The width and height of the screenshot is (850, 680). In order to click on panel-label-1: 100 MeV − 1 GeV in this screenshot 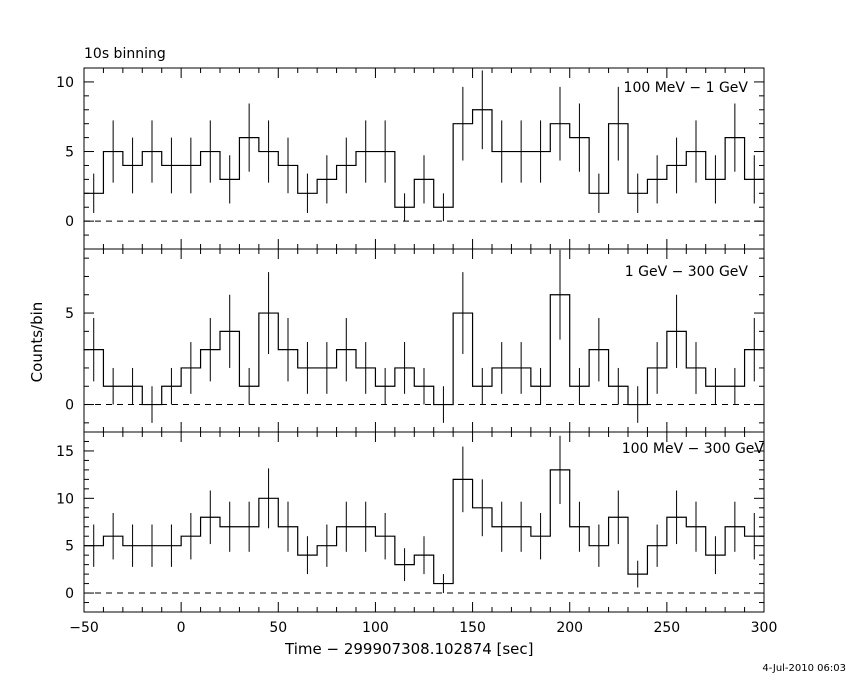, I will do `click(685, 88)`.